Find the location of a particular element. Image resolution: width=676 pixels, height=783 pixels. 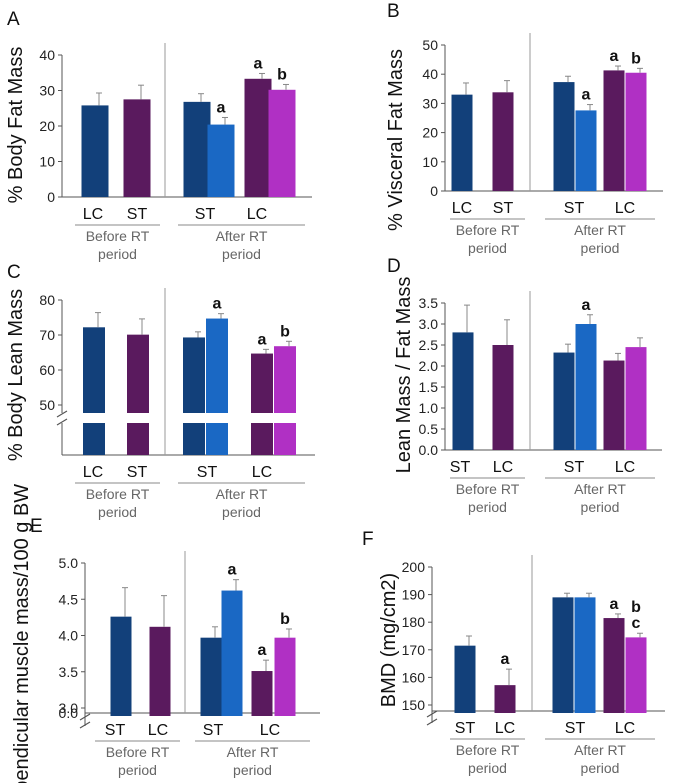

y-tick-label-A: 10 is located at coordinates (47, 162).